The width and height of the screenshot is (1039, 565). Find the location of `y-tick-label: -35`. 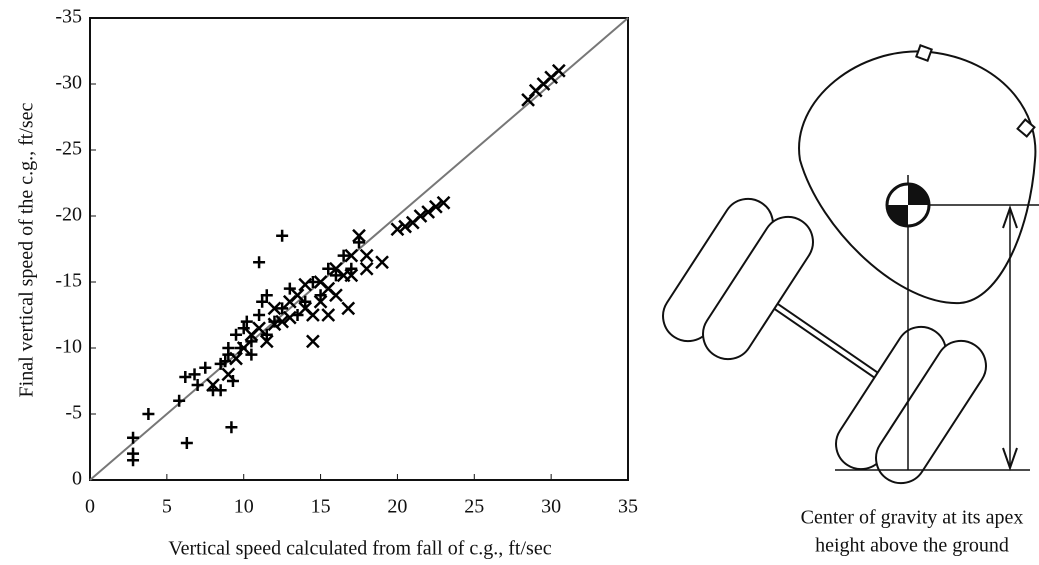

y-tick-label: -35 is located at coordinates (68, 17).